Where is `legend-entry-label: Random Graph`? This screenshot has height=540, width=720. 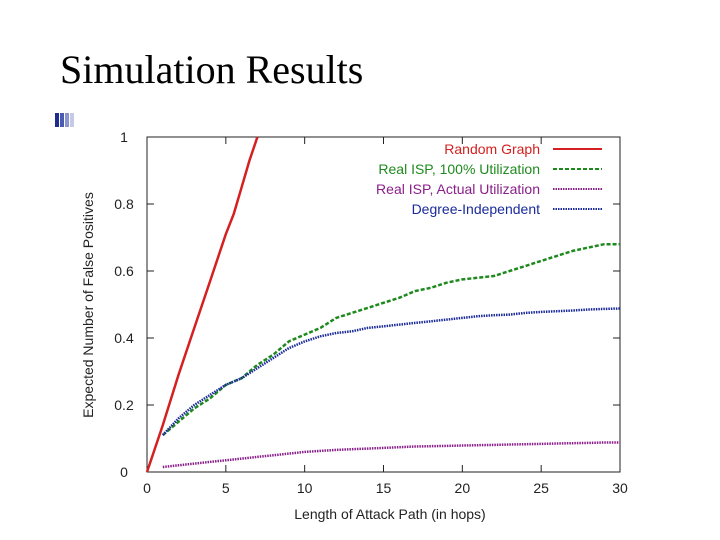 legend-entry-label: Random Graph is located at coordinates (492, 149).